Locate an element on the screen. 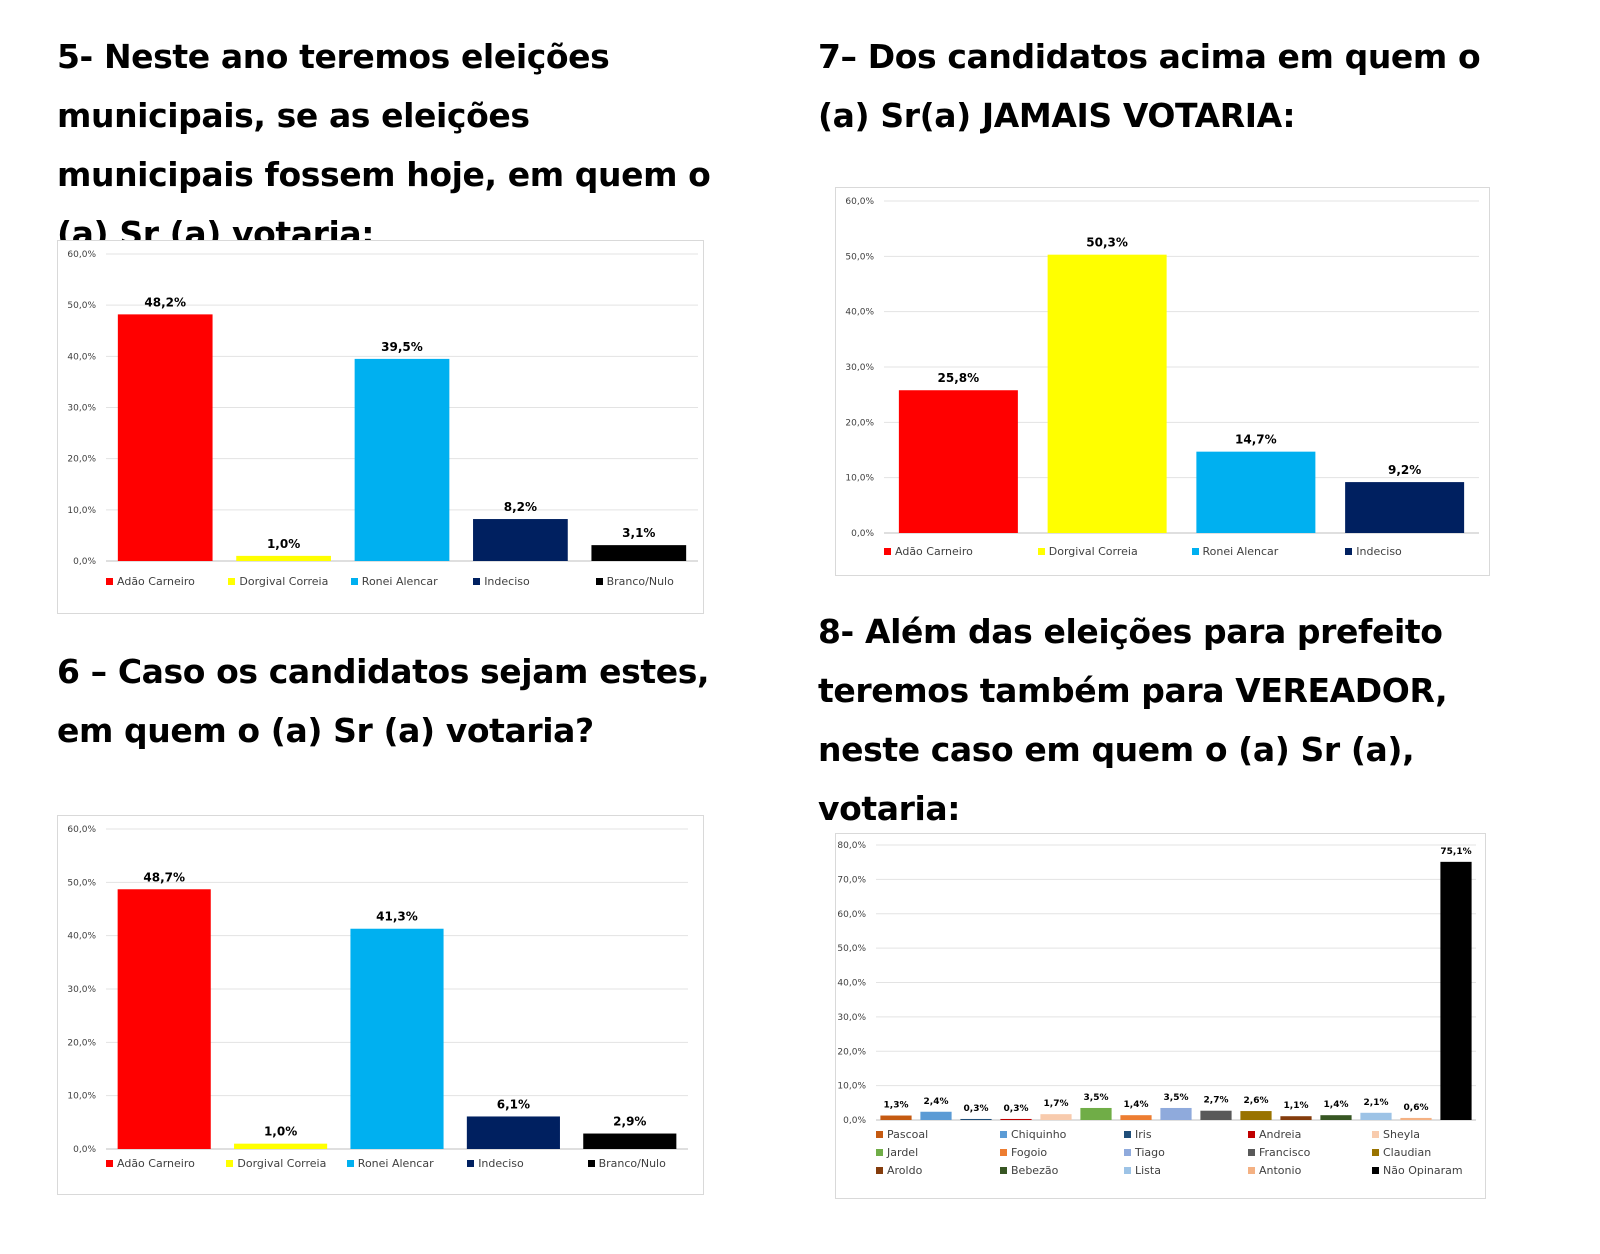  legend-label: Tiago is located at coordinates (1150, 1152).